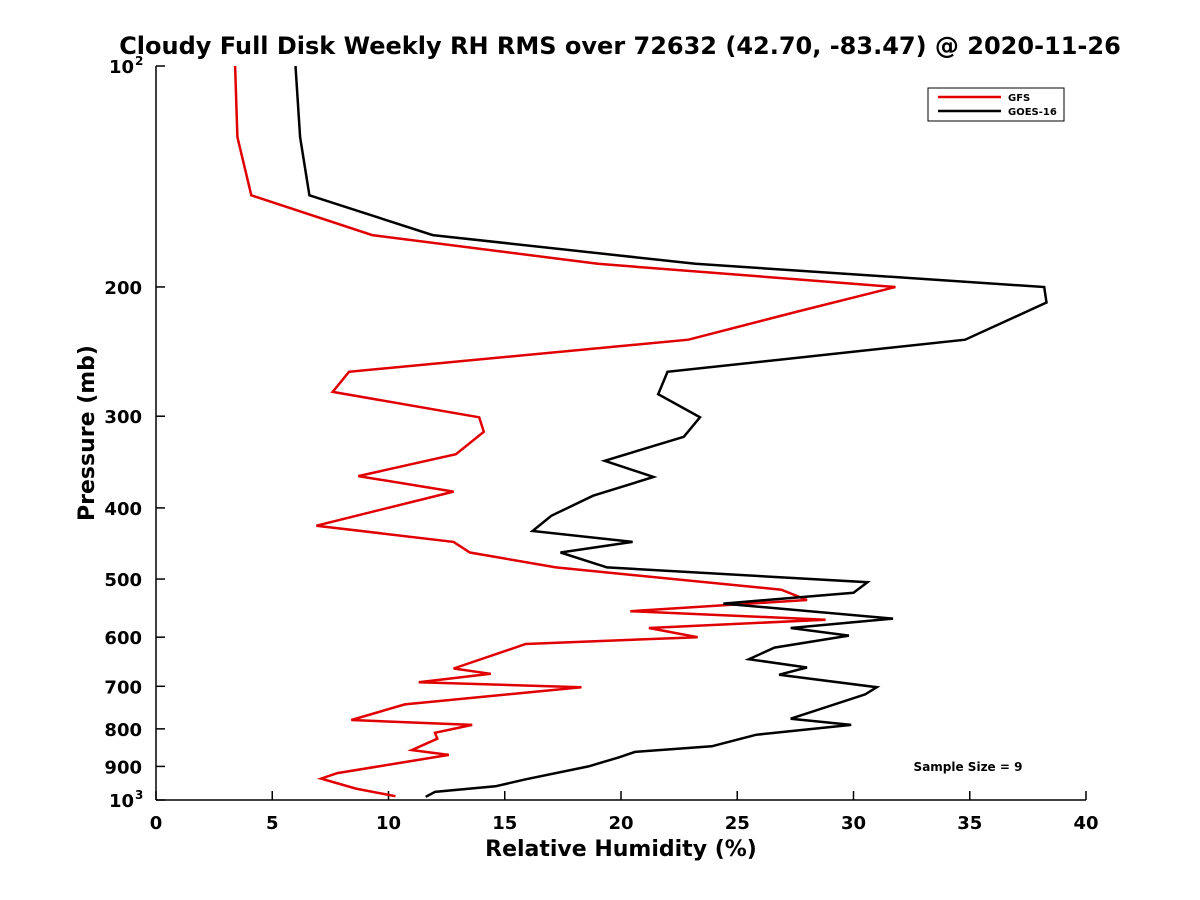  What do you see at coordinates (969, 823) in the screenshot?
I see `x-tick-label: 35` at bounding box center [969, 823].